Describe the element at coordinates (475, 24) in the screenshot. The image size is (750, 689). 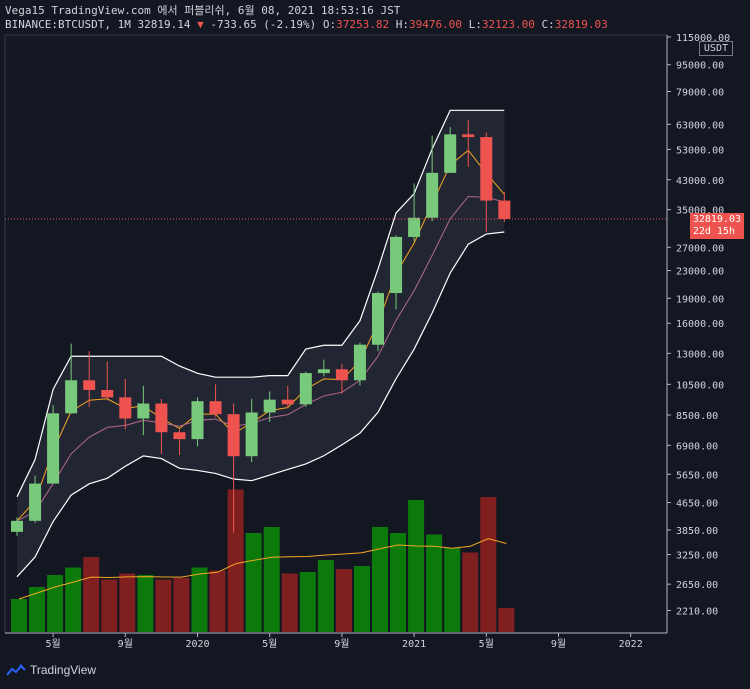
I see `low-label: L:` at that location.